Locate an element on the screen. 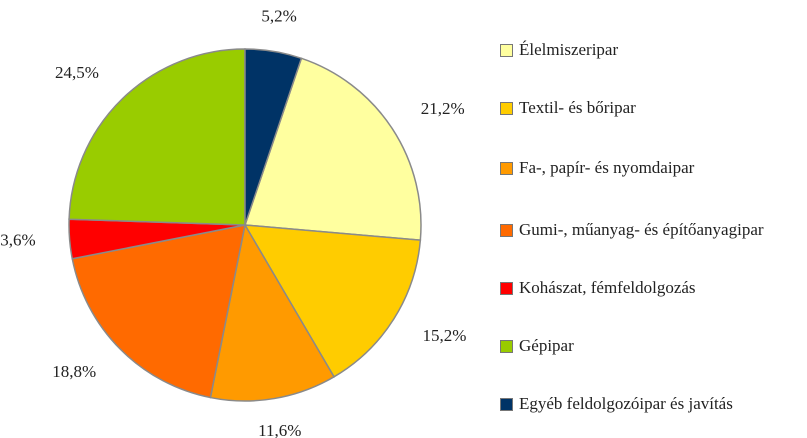  legend-label: Fa-, papír- és nyomdaipar is located at coordinates (607, 167).